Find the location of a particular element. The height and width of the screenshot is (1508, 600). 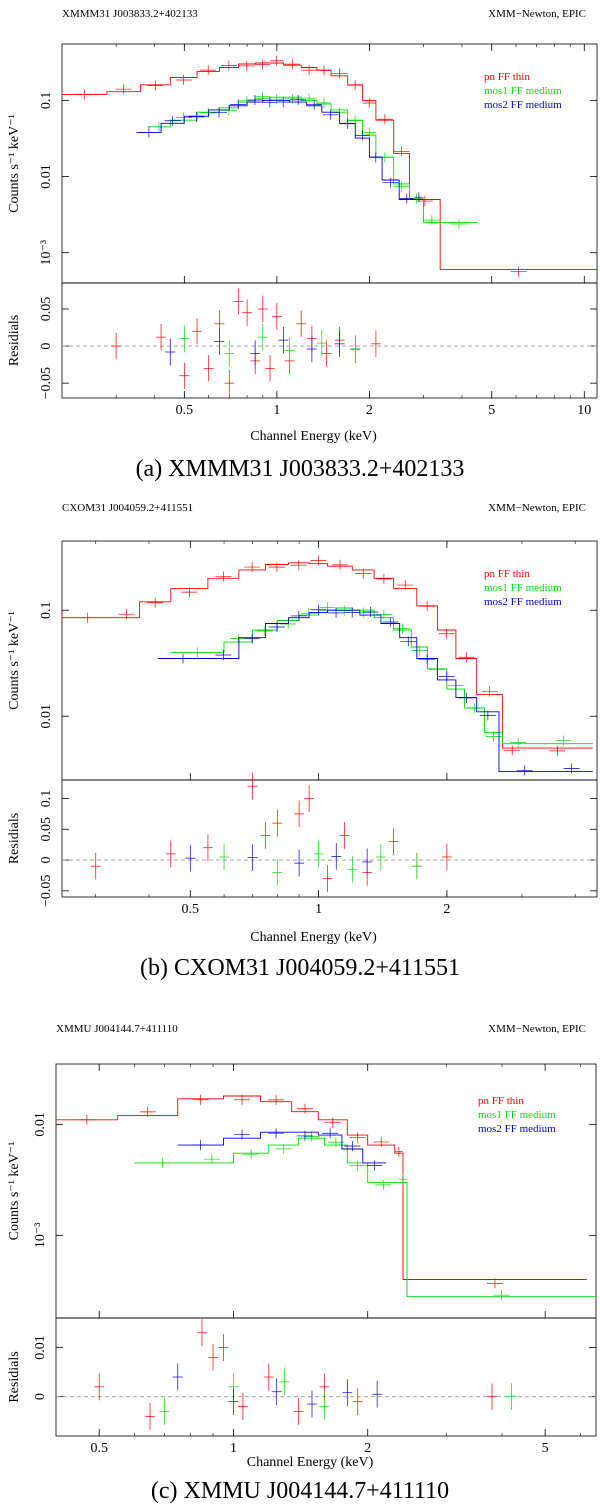

panel-c-instrument: XMM−Newton, EPIC is located at coordinates (537, 1029).